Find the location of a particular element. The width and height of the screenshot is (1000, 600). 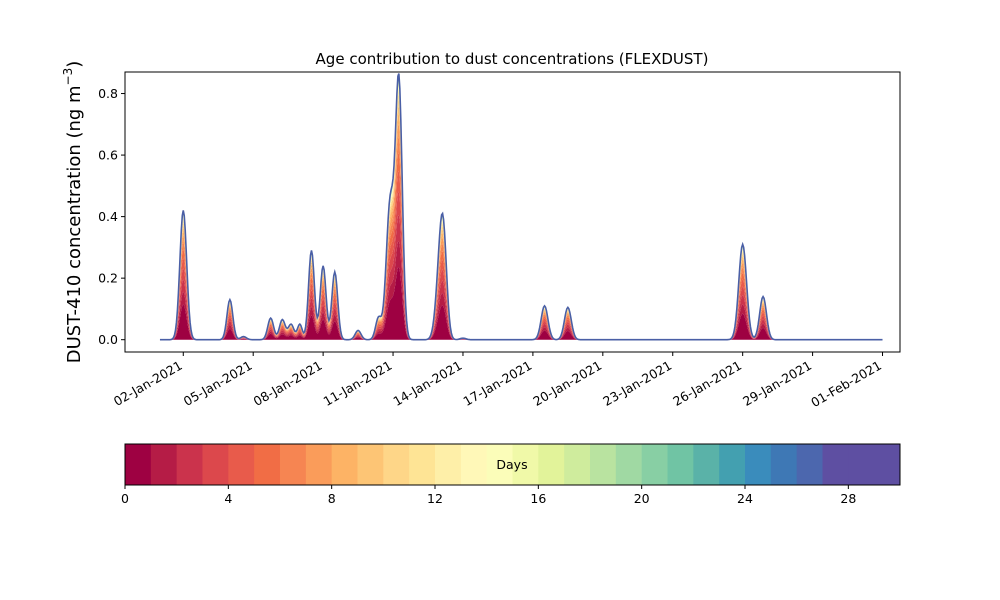

y-axis: 0.0 0.2 0.4 0.6 0.8 is located at coordinates (111, 216).